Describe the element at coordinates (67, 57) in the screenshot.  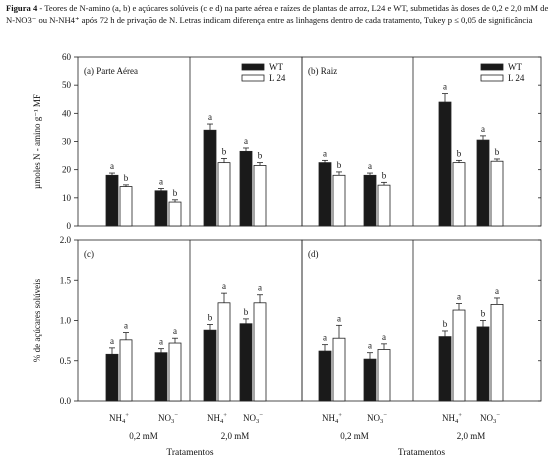
I see `y-tick-label: 60` at that location.